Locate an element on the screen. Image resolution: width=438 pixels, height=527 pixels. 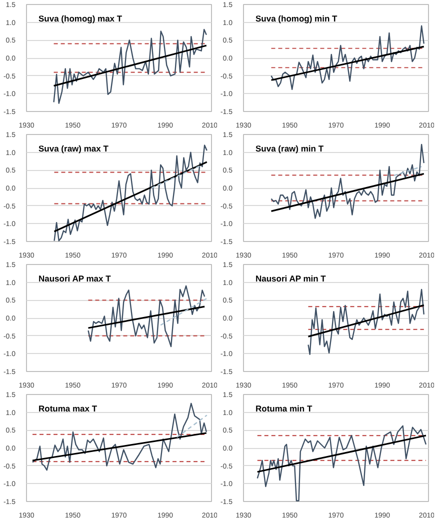
text: Nausori AP max T is located at coordinates (75, 279).